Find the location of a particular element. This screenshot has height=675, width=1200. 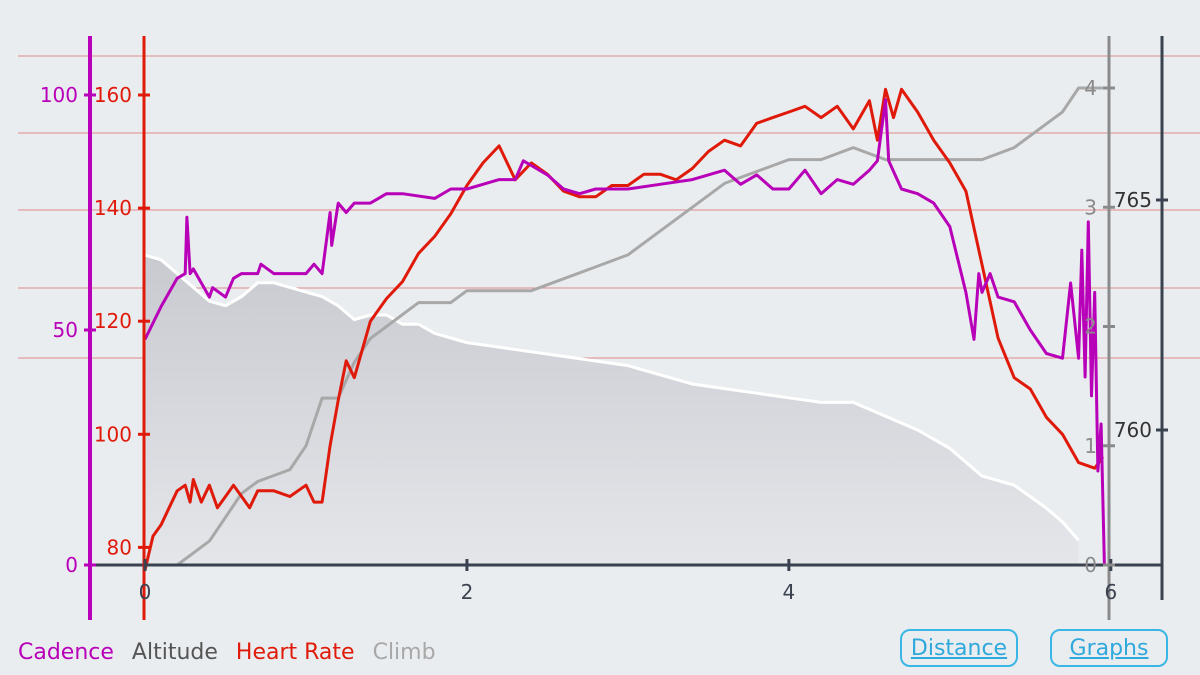

heart-rate-tick-label: 120 is located at coordinates (113, 321).